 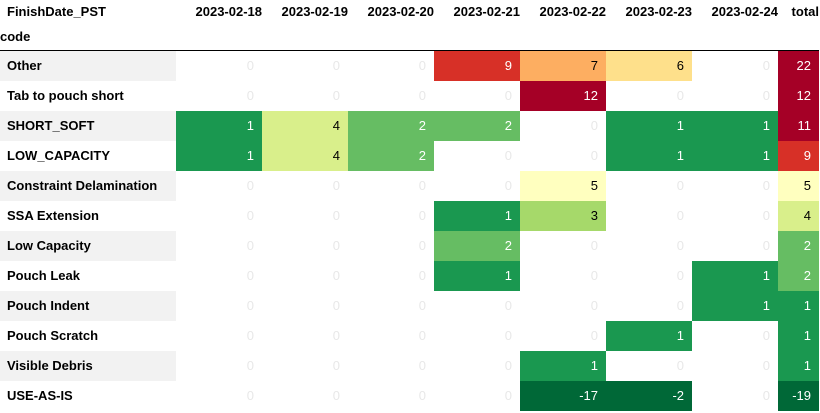 I want to click on column-header: 2023-02-19, so click(x=315, y=11).